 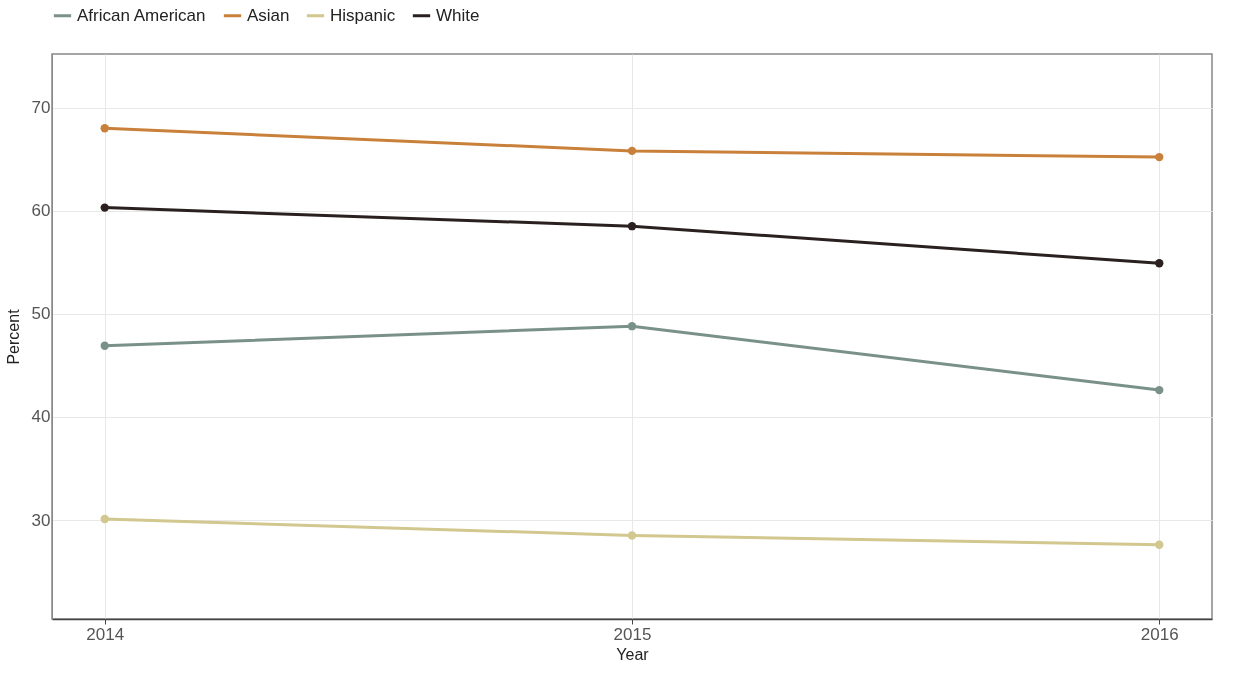 I want to click on y-tick-label: 60, so click(x=41, y=211).